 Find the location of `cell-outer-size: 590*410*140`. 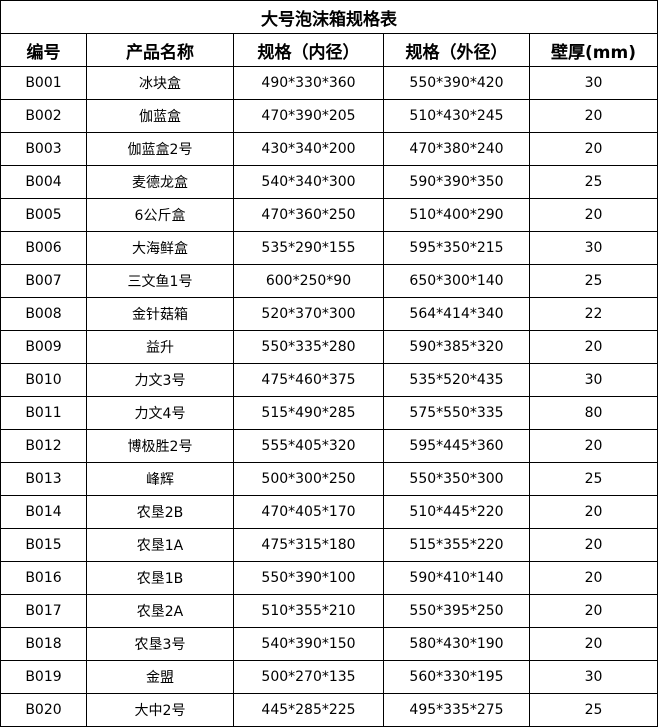

cell-outer-size: 590*410*140 is located at coordinates (456, 578).